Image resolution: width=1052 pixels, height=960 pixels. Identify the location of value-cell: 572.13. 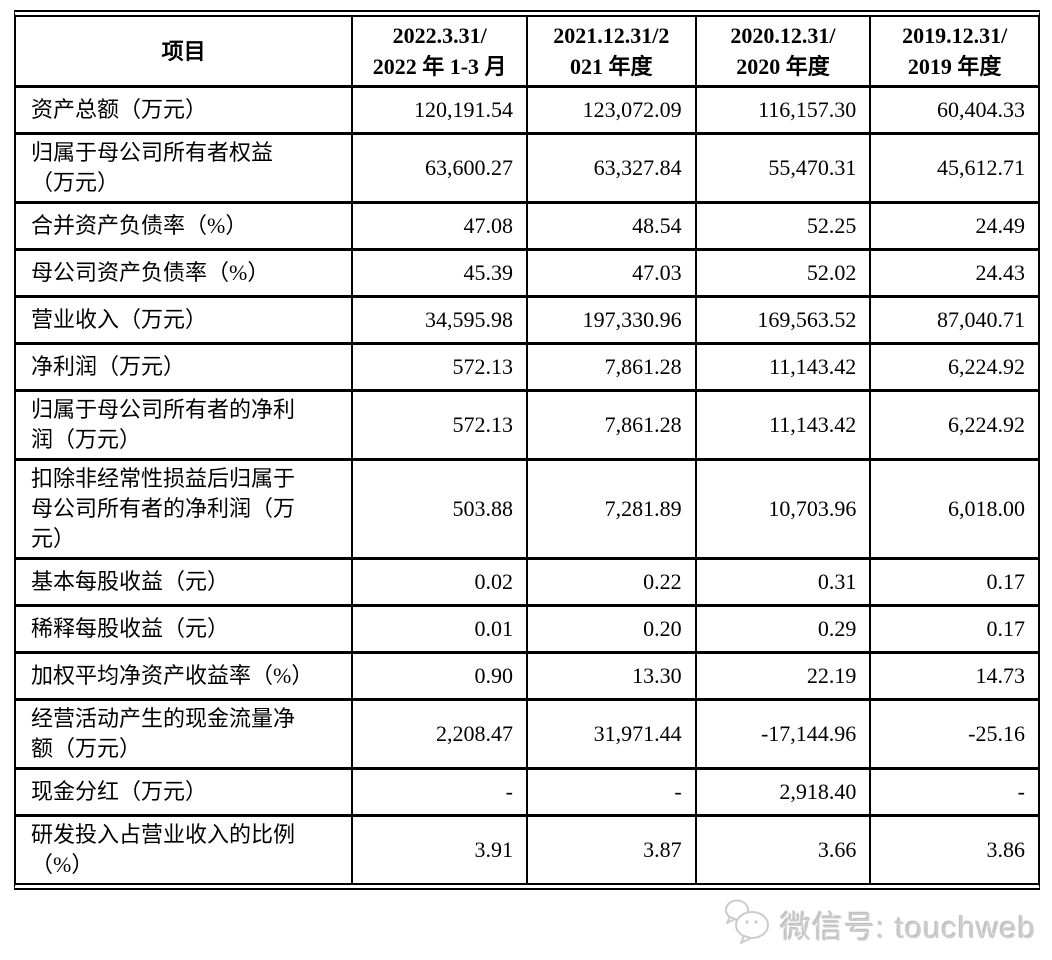
(439, 425).